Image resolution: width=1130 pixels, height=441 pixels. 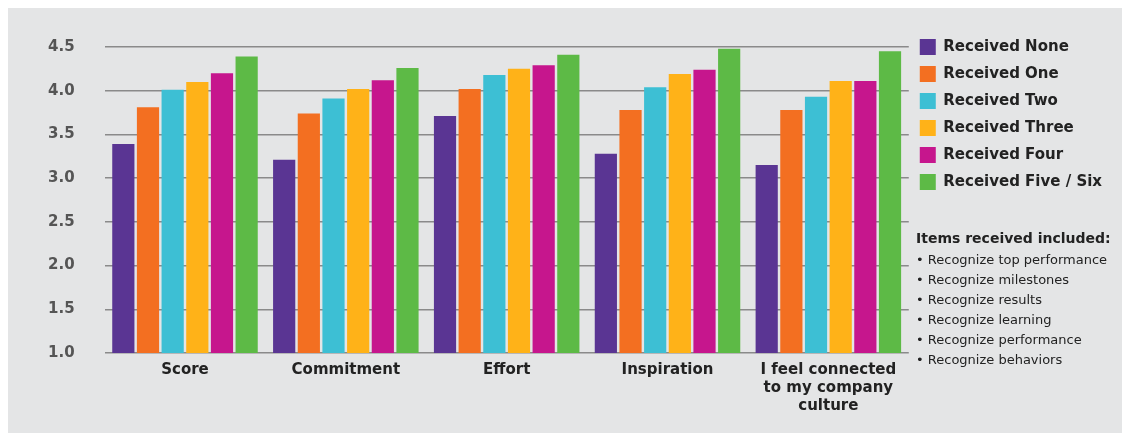 I want to click on y-tick-label: 1.5, so click(x=61, y=308).